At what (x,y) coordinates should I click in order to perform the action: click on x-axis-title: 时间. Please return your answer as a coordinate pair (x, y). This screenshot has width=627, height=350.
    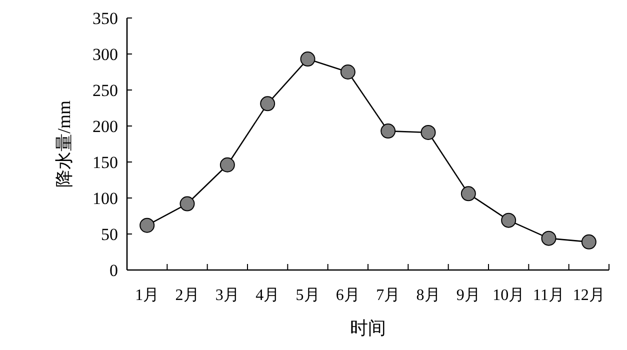
    Looking at the image, I should click on (368, 328).